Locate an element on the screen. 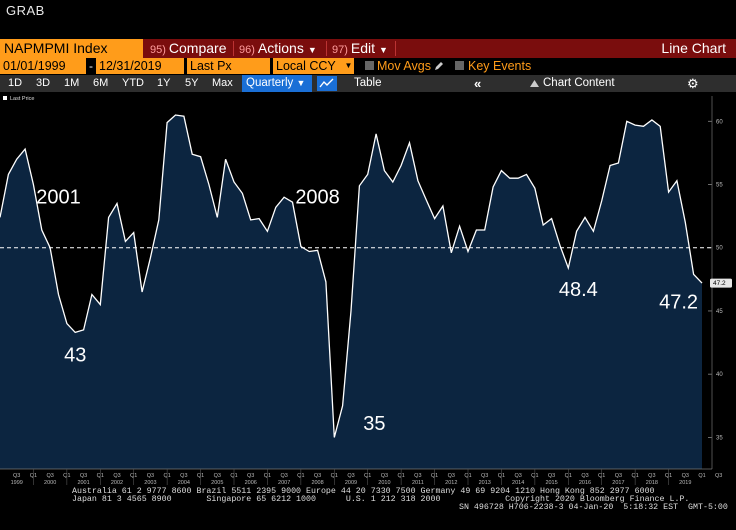 The height and width of the screenshot is (530, 736). table-button: Table is located at coordinates (368, 83).